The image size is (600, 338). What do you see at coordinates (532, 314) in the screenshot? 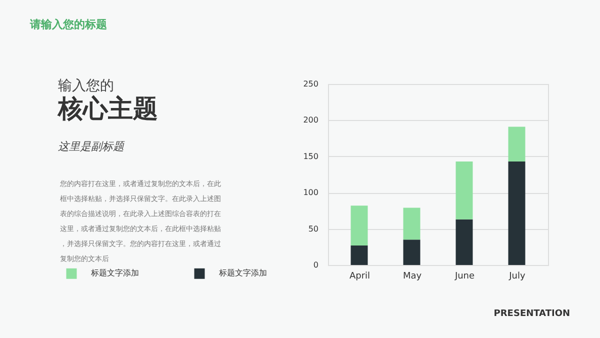
I see `text: PRESENTATION` at bounding box center [532, 314].